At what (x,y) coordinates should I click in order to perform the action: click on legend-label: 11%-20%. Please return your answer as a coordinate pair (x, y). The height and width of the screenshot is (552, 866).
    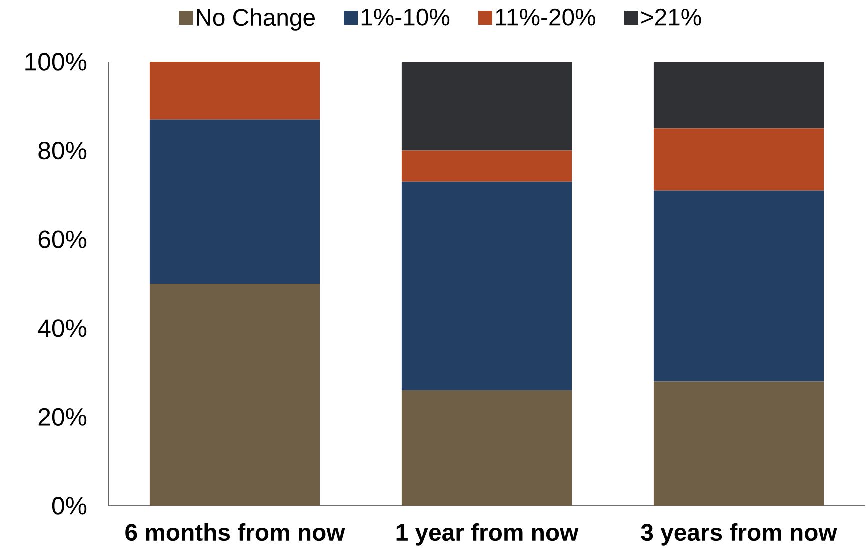
    Looking at the image, I should click on (546, 17).